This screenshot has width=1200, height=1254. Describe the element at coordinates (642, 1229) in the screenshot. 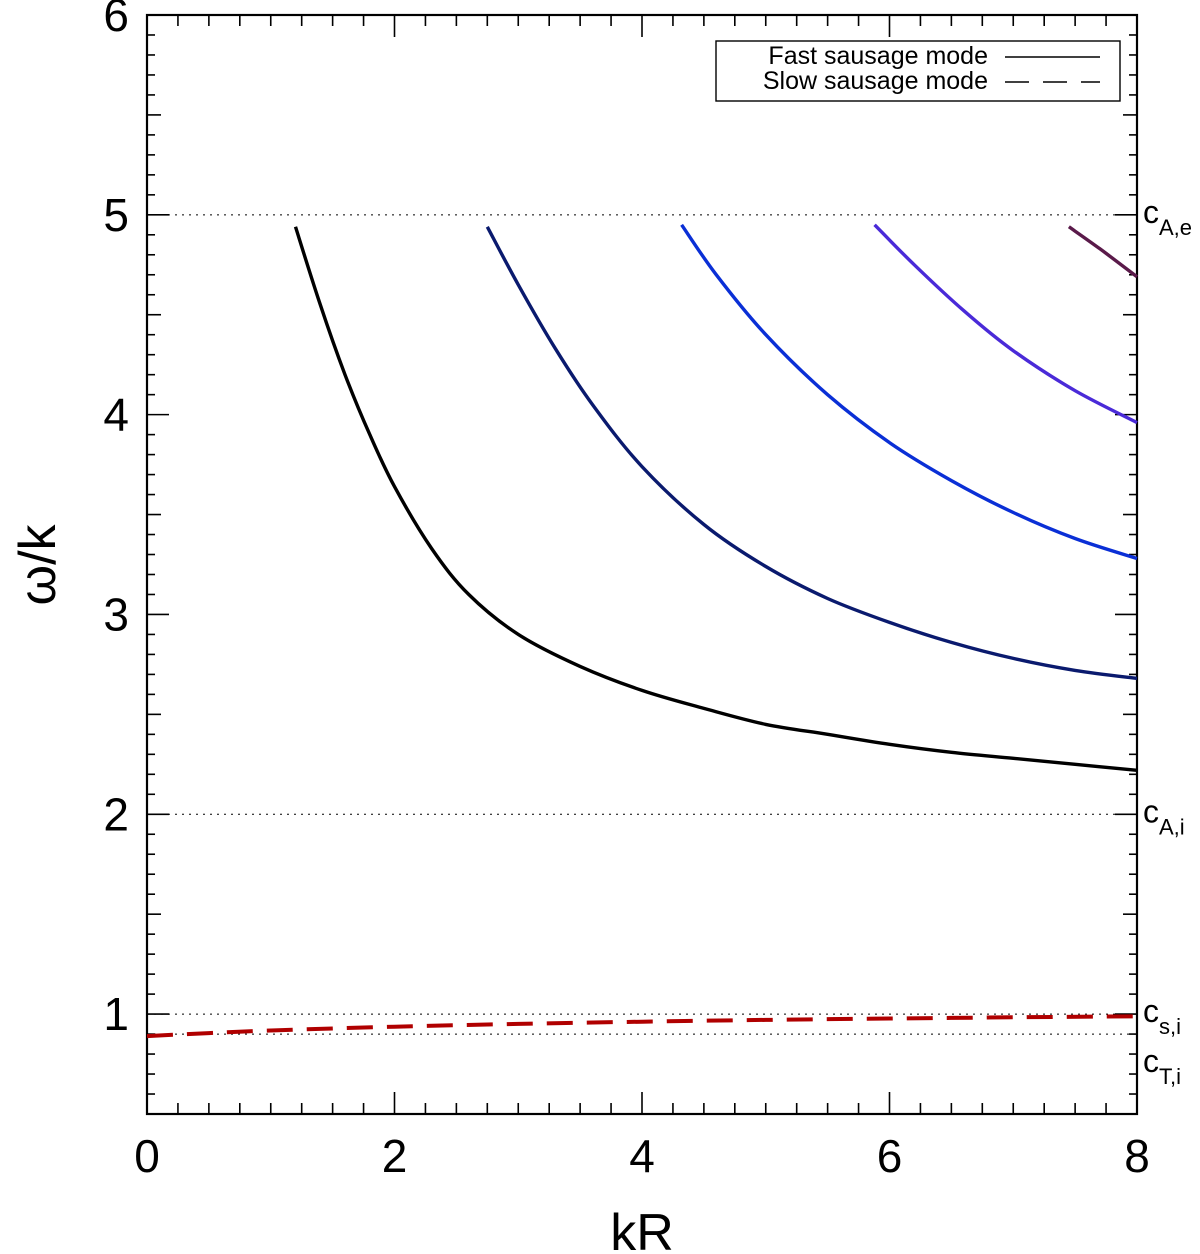

I see `x-axis-label: kR` at that location.